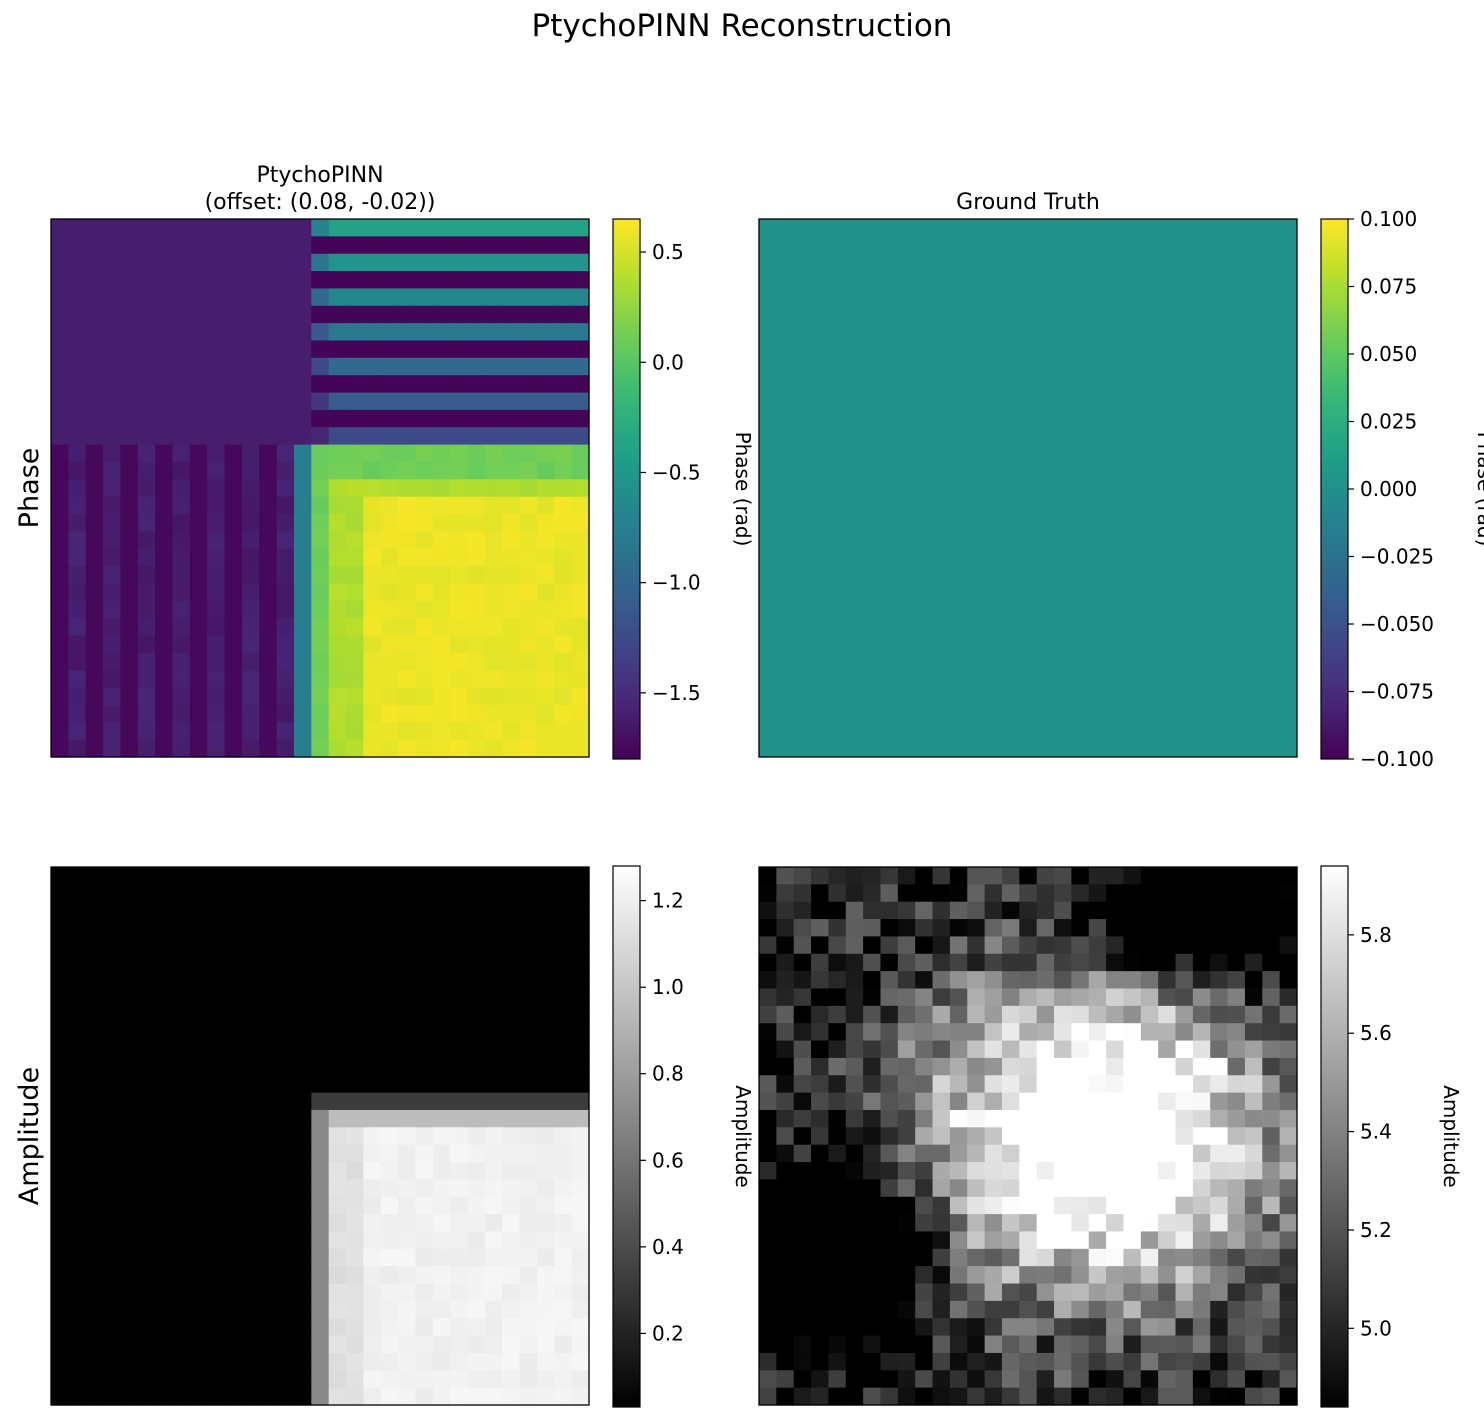 The height and width of the screenshot is (1422, 1484). What do you see at coordinates (1376, 935) in the screenshot?
I see `colorbar-tick-label: 5.8` at bounding box center [1376, 935].